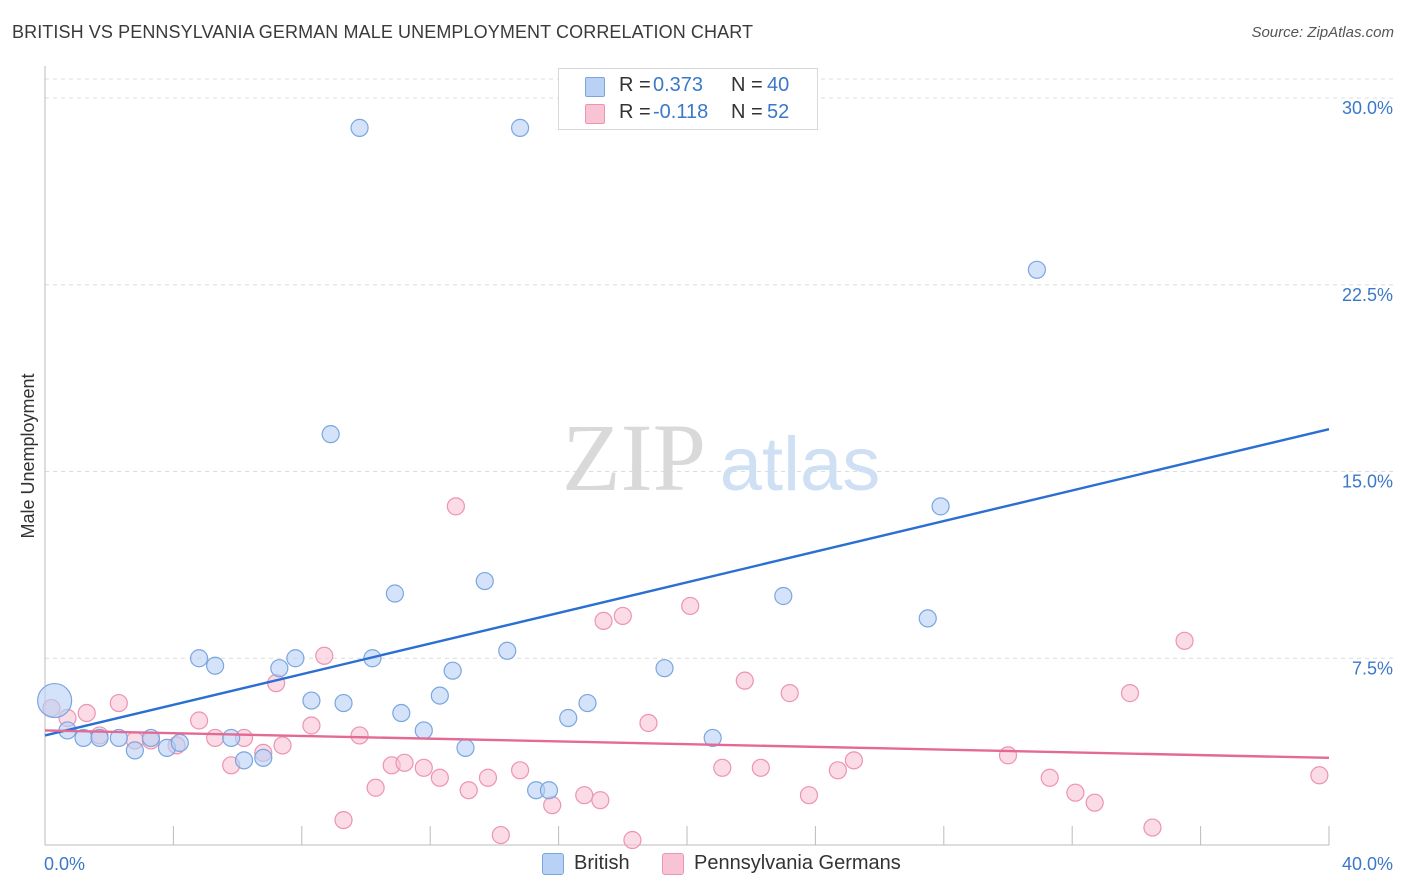 This screenshot has height=892, width=1406. What do you see at coordinates (778, 112) in the screenshot?
I see `legend-n-value-penn: 52` at bounding box center [778, 112].